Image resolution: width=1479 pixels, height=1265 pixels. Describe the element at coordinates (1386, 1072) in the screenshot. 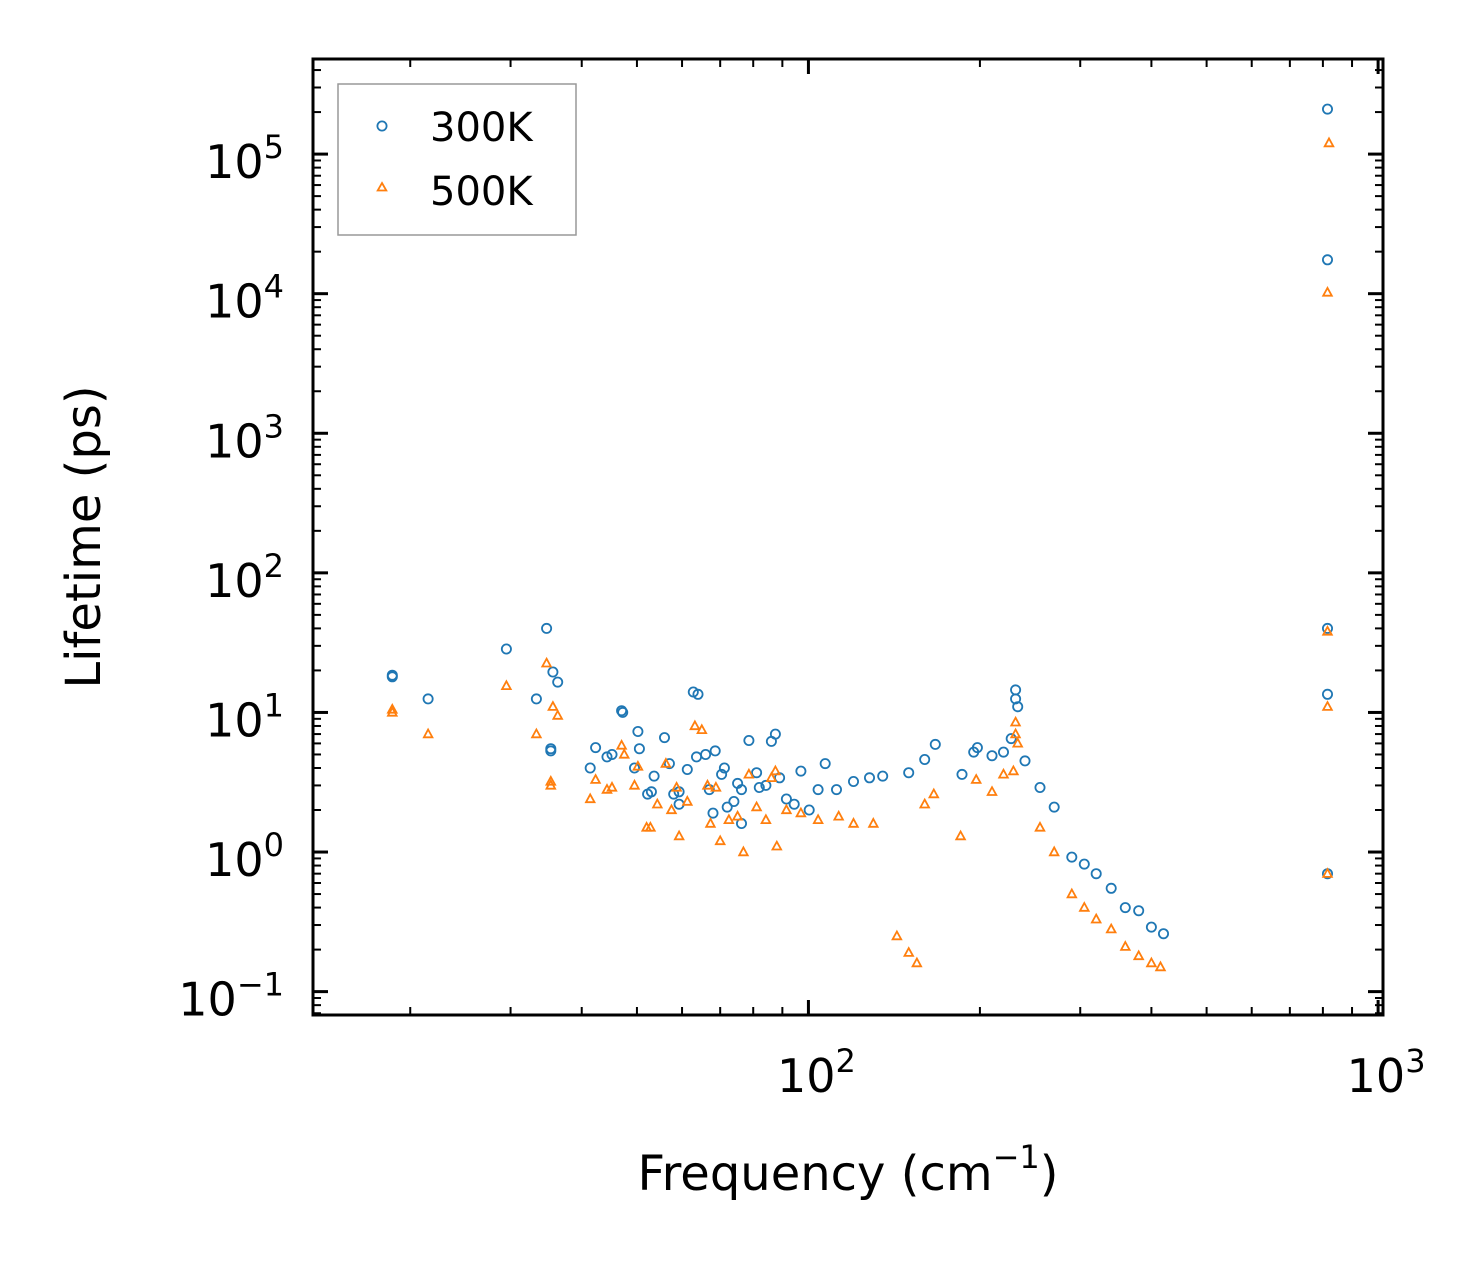

I see `x-tick-label: 10³` at that location.